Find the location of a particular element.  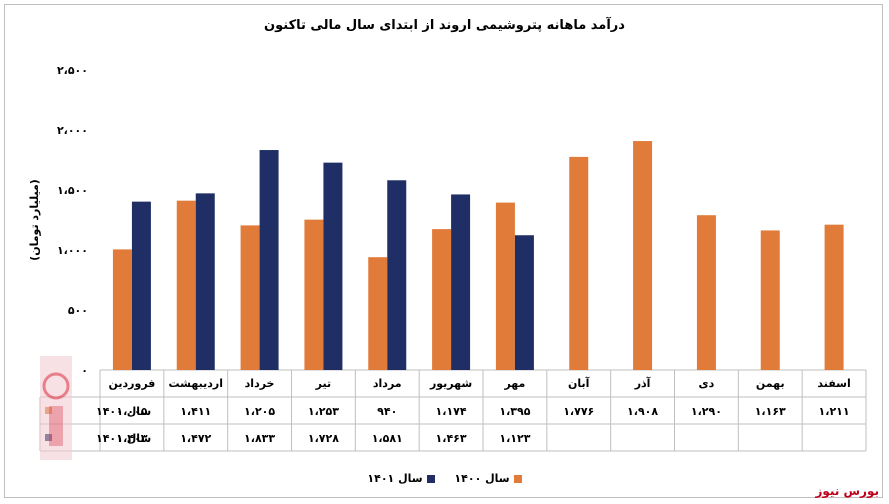

data-label: ۱،۱۲۳ is located at coordinates (514, 438).